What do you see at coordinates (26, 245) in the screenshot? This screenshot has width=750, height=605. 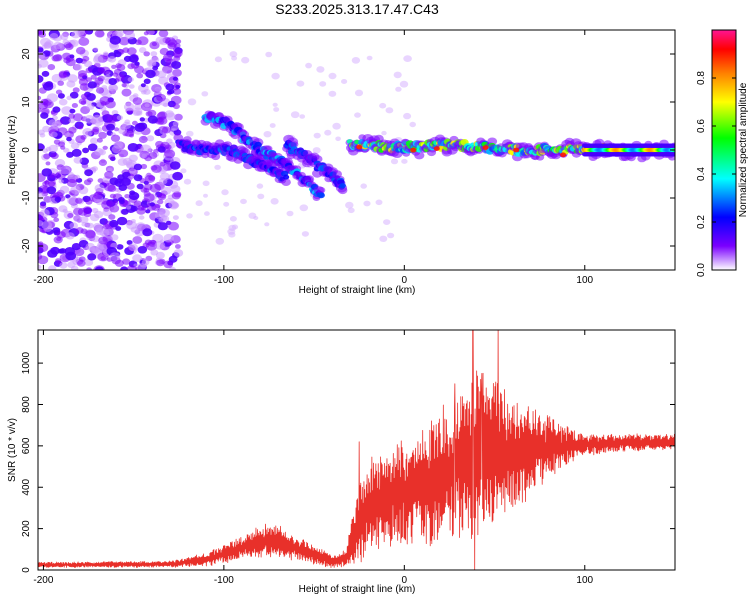 I see `spectrogram-y-tick-label: -20` at bounding box center [26, 245].